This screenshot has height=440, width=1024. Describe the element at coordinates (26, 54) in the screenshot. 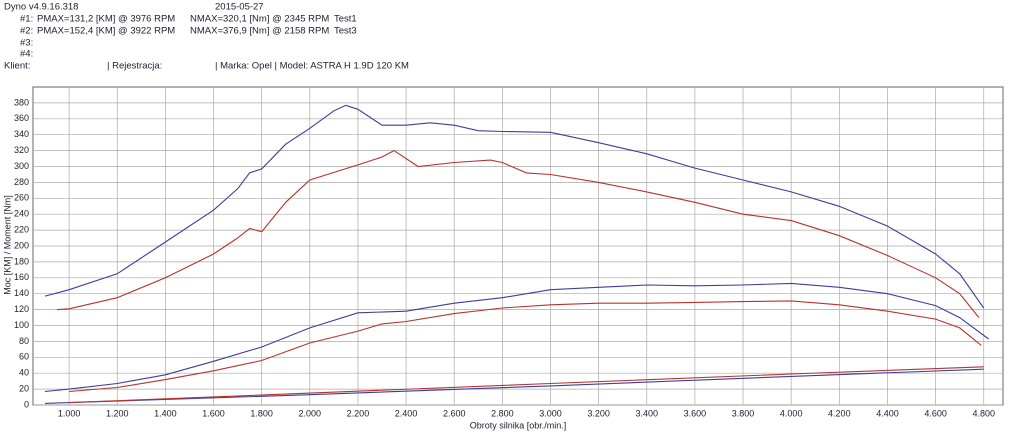

I see `run-id: #4:` at that location.